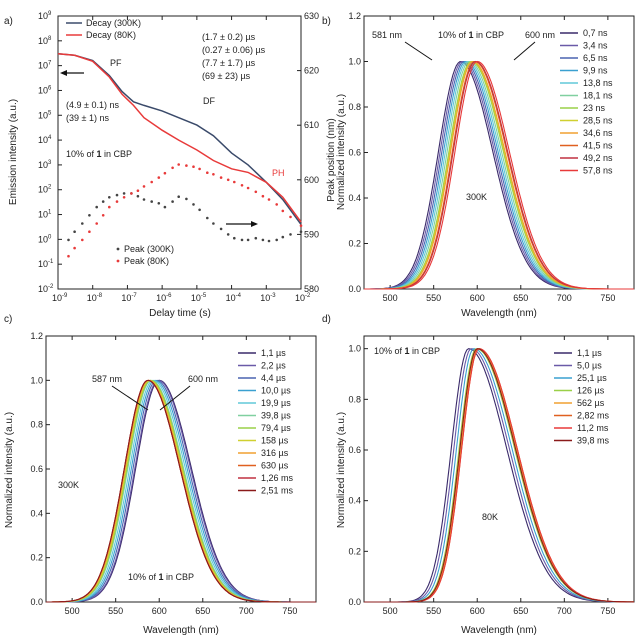 This screenshot has width=638, height=638. Describe the element at coordinates (387, 35) in the screenshot. I see `peak-label-left-b: 581 nm` at that location.